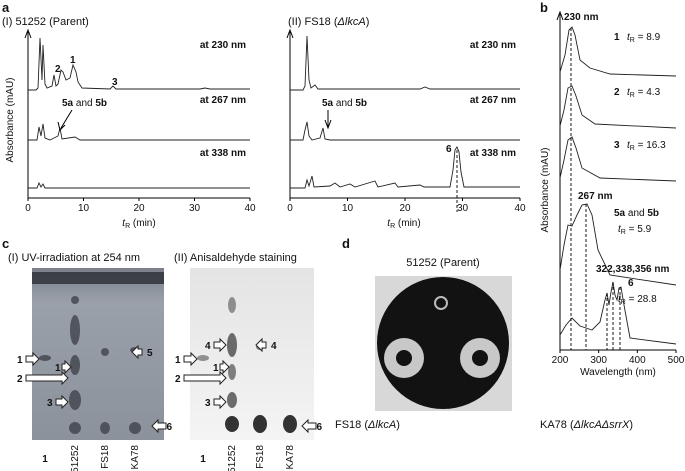 The image size is (685, 471). I want to click on peak-label: 230 nm, so click(581, 17).